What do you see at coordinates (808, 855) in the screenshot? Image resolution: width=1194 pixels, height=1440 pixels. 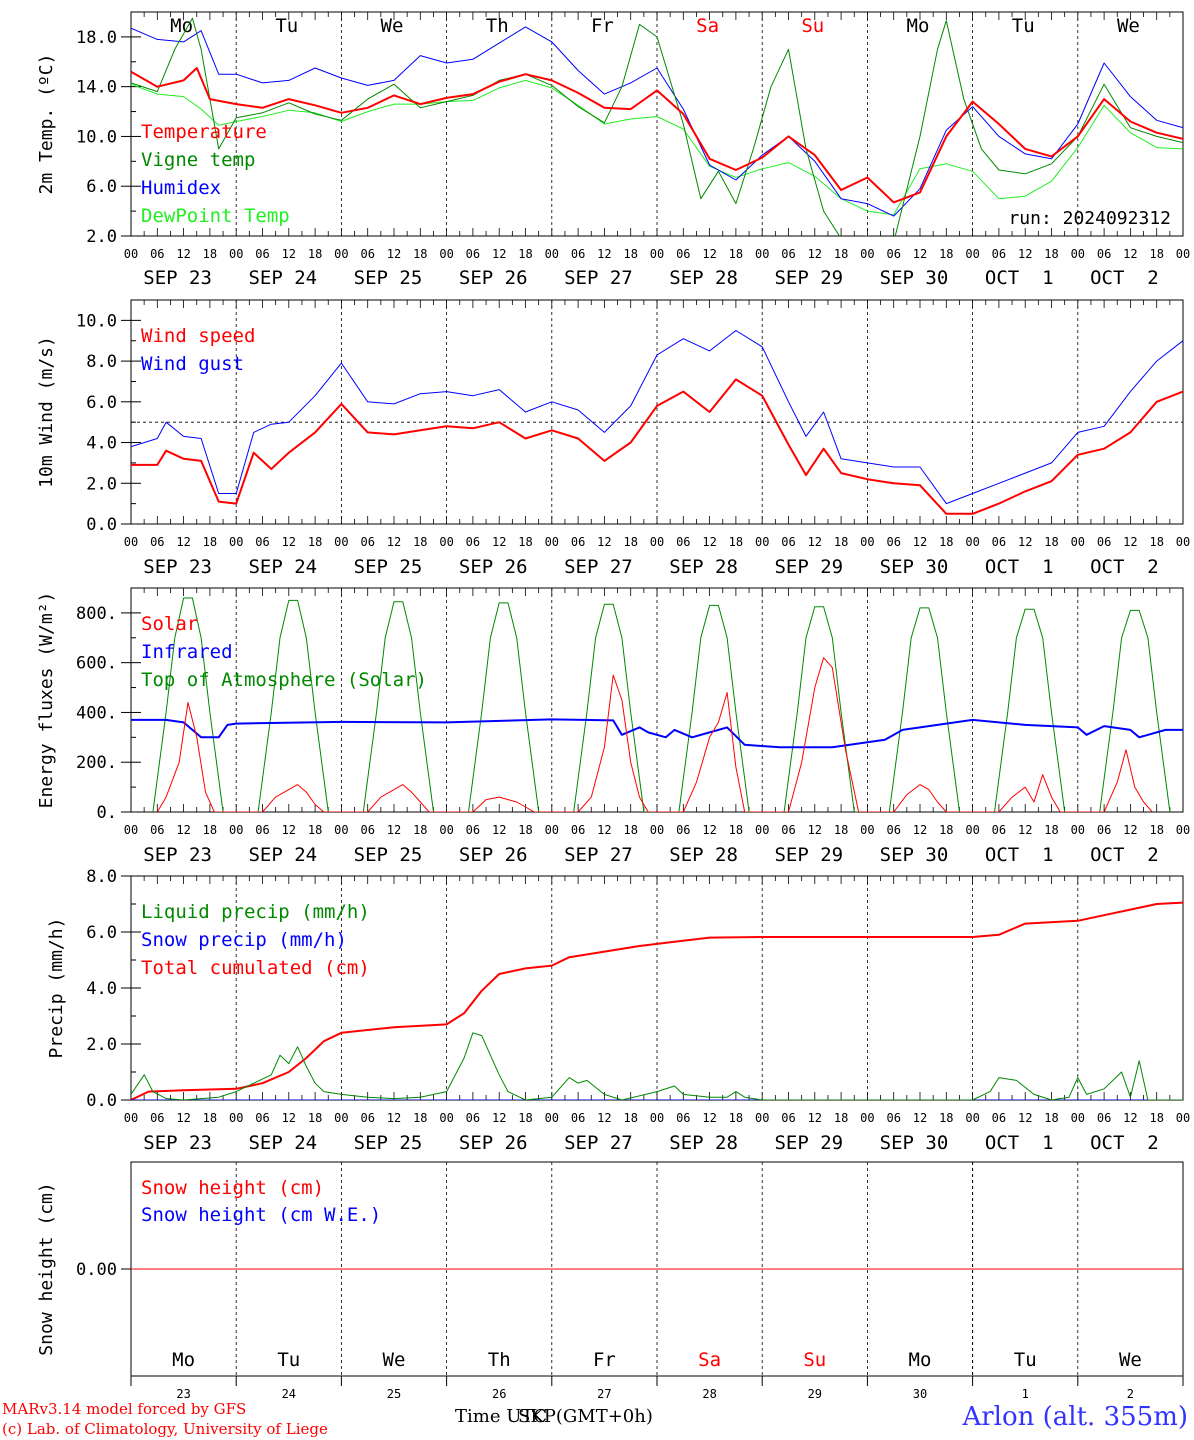 I see `date-label: SEP 29` at bounding box center [808, 855].